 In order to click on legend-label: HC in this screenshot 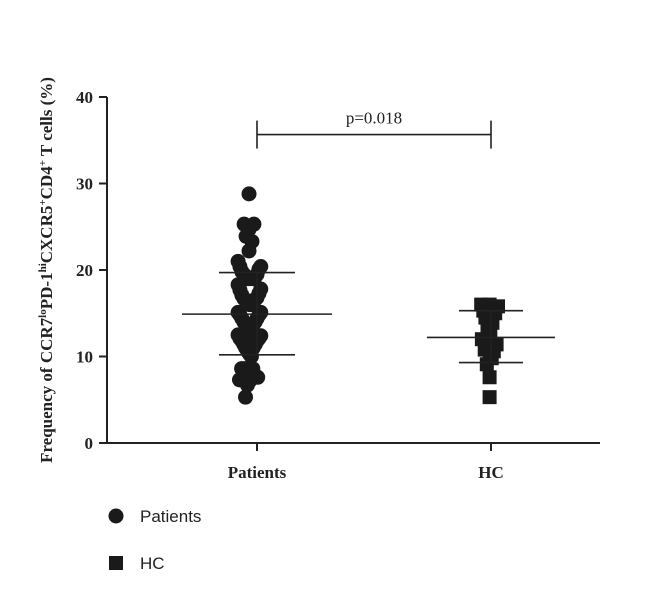, I will do `click(152, 563)`.